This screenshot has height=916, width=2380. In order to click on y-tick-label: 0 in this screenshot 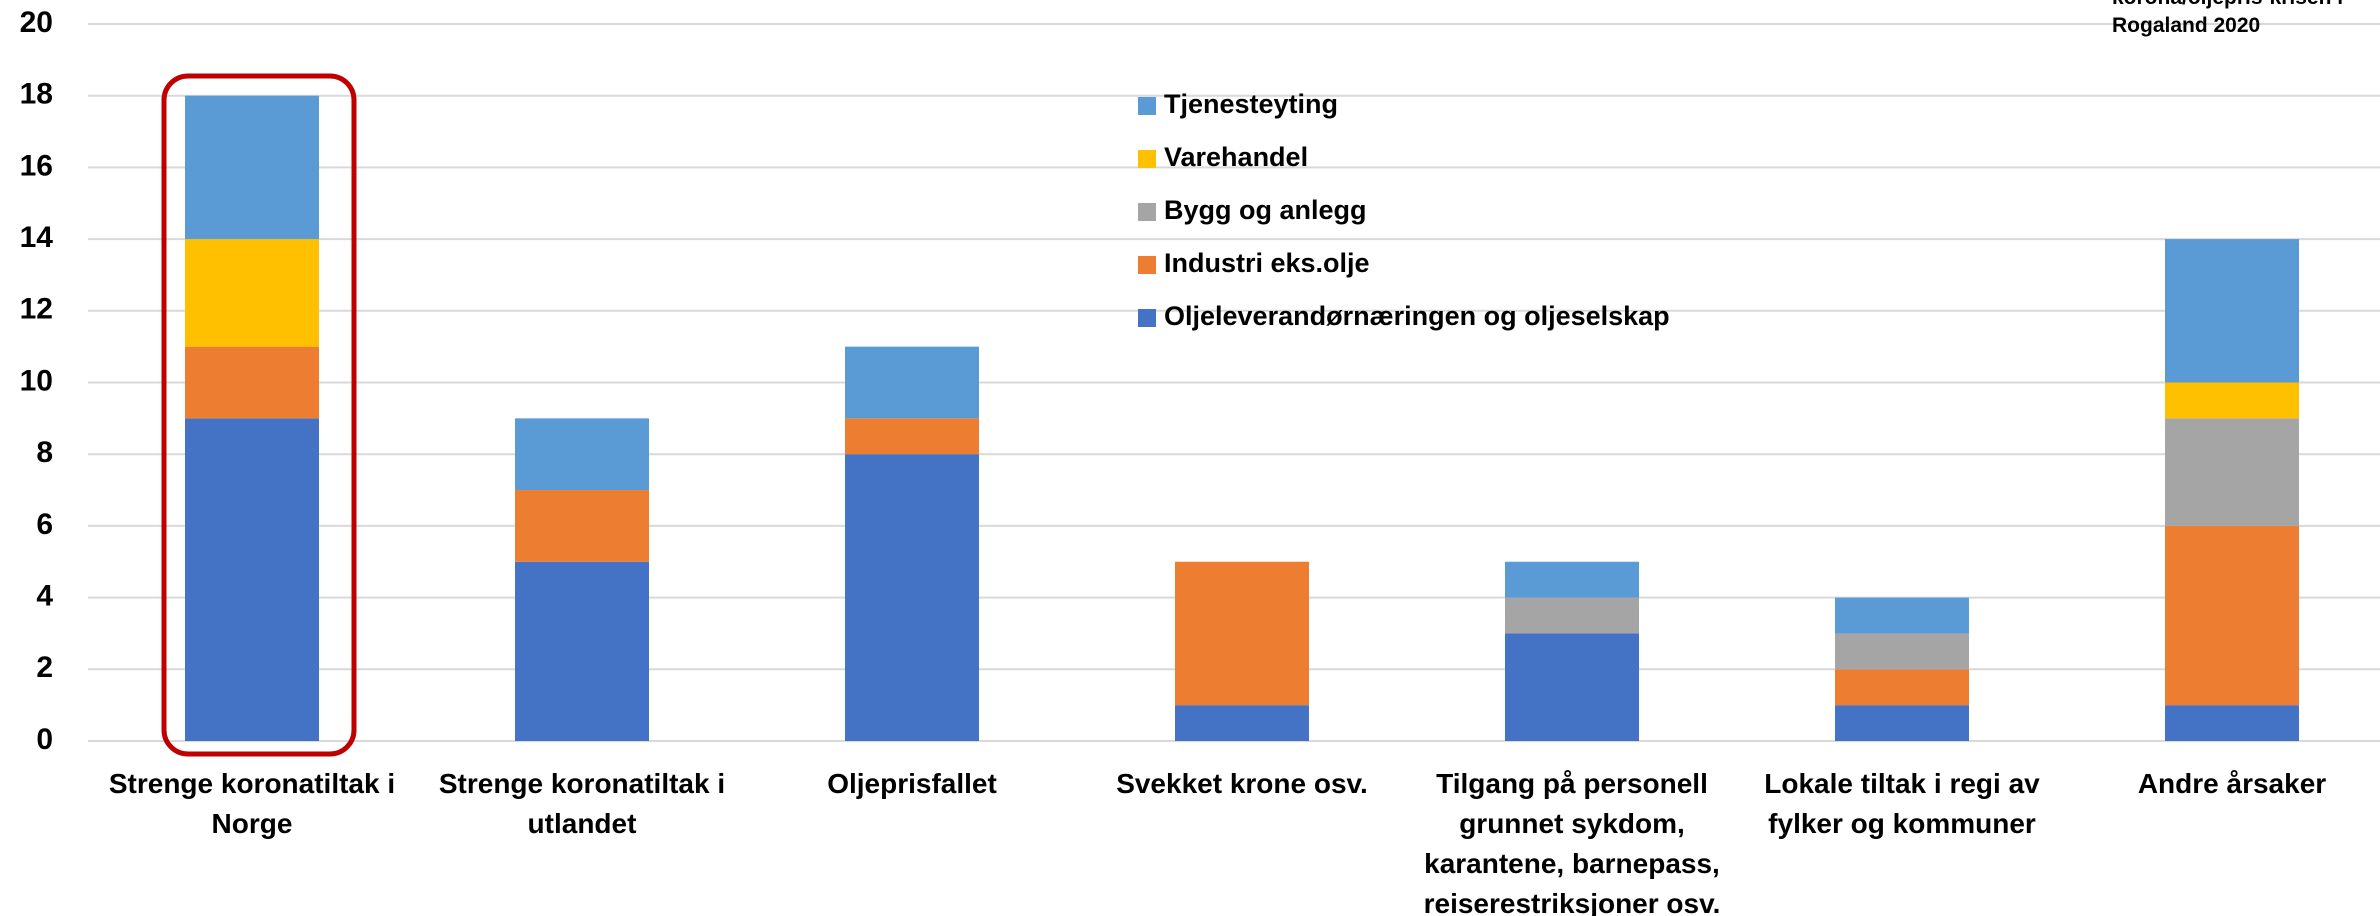, I will do `click(44, 739)`.